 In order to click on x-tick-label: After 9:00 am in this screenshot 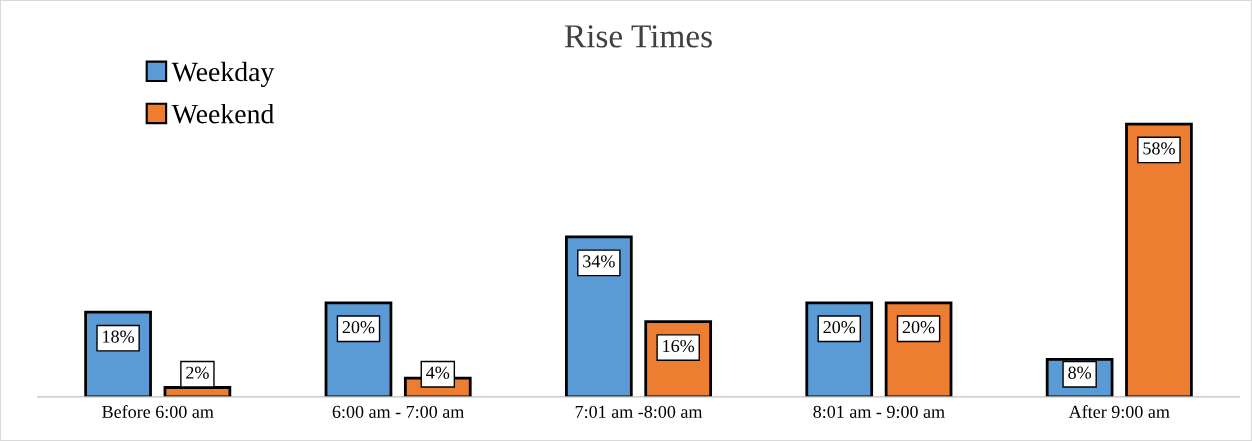, I will do `click(1119, 412)`.